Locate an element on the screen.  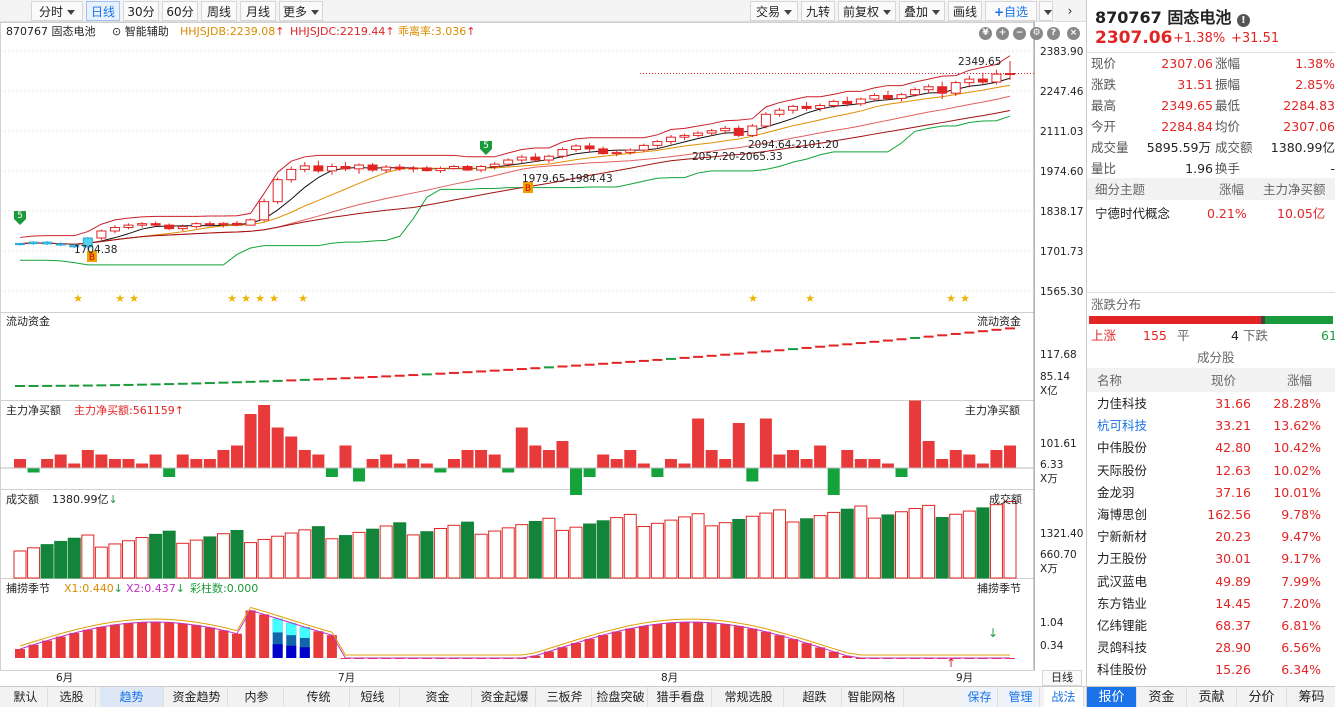
strategy-tab-12: 常规选股 is located at coordinates (749, 697).